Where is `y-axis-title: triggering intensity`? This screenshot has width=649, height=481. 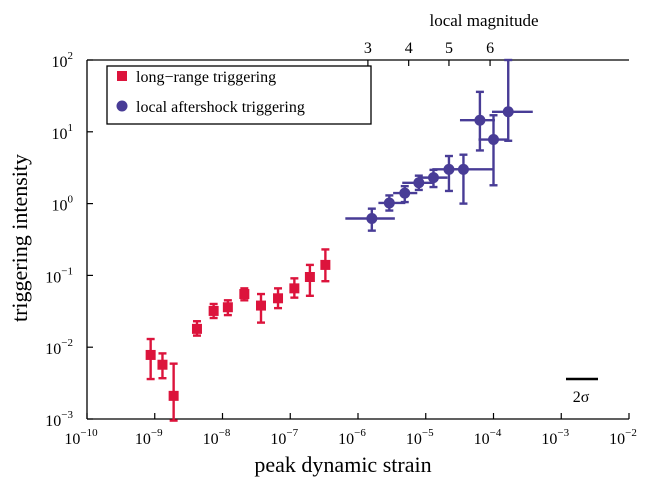 y-axis-title: triggering intensity is located at coordinates (19, 238).